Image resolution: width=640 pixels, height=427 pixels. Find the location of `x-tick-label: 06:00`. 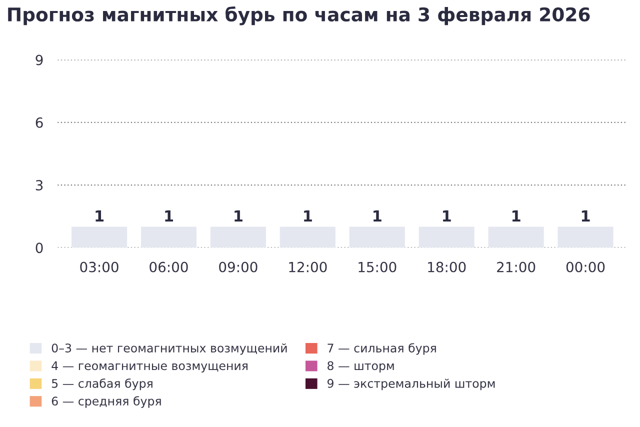

x-tick-label: 06:00 is located at coordinates (169, 267).